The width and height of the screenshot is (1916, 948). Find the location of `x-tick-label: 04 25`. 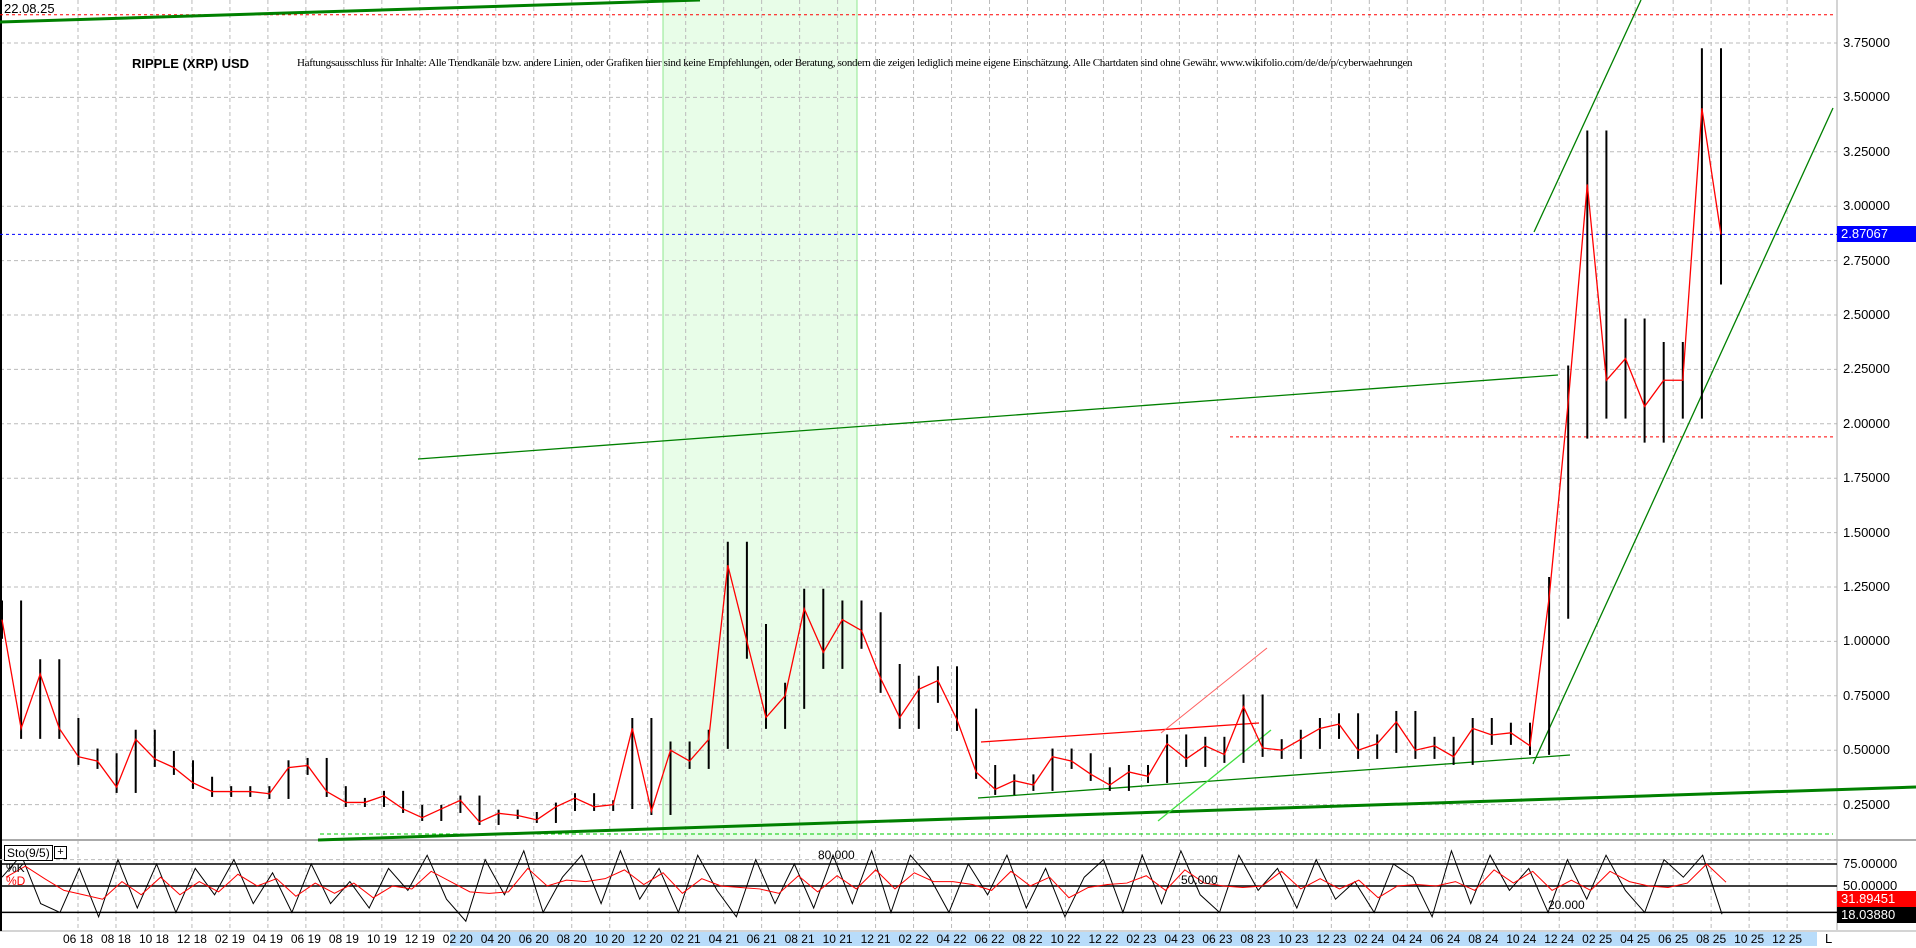

x-tick-label: 04 25 is located at coordinates (1635, 939).